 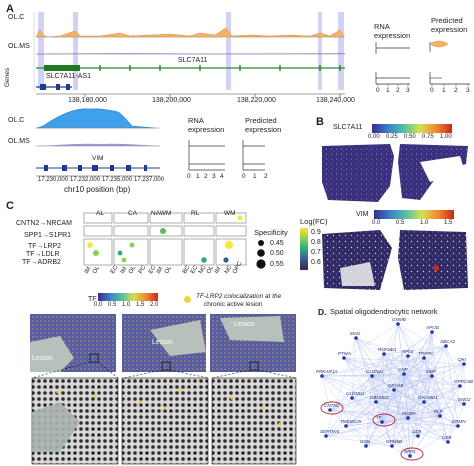 I want to click on predicted-expression-title: Predicted expression, so click(x=449, y=25).